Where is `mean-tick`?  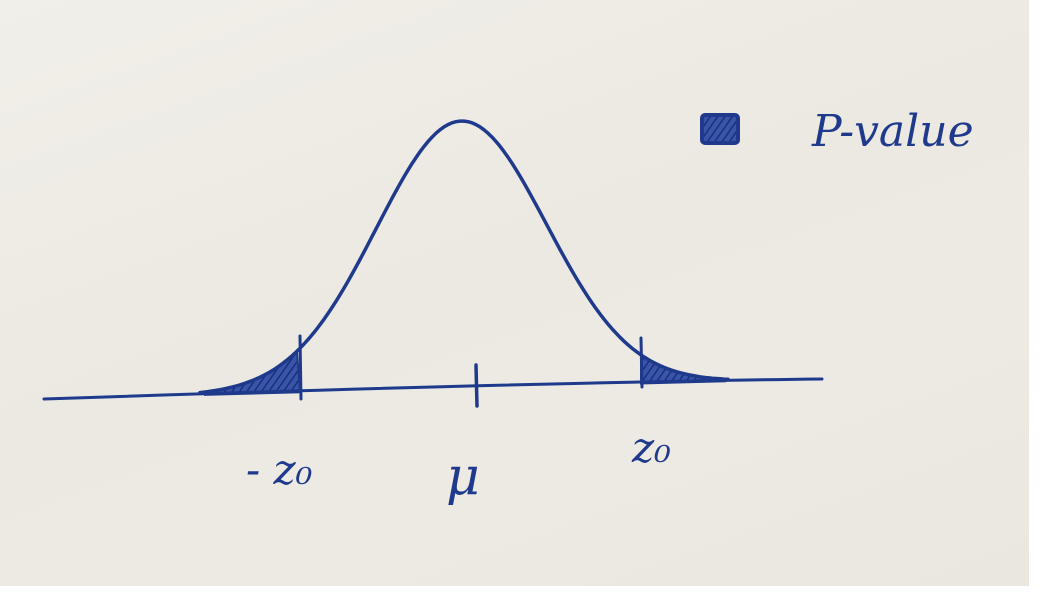
mean-tick is located at coordinates (476, 385).